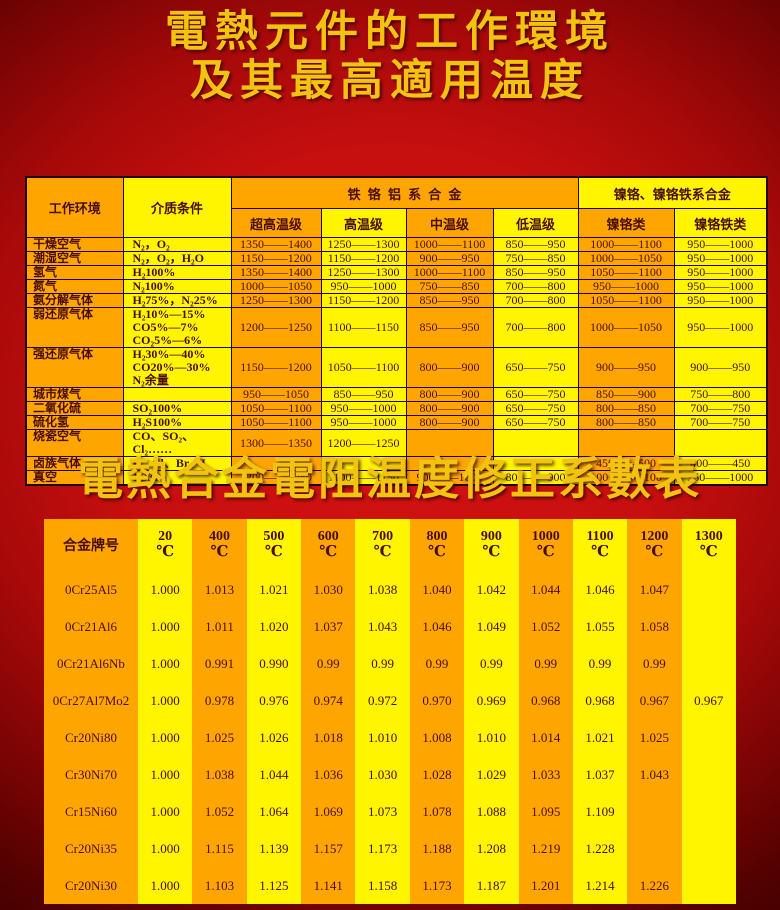 The image size is (780, 910). What do you see at coordinates (91, 545) in the screenshot?
I see `header-alloy-grade: 合金牌号` at bounding box center [91, 545].